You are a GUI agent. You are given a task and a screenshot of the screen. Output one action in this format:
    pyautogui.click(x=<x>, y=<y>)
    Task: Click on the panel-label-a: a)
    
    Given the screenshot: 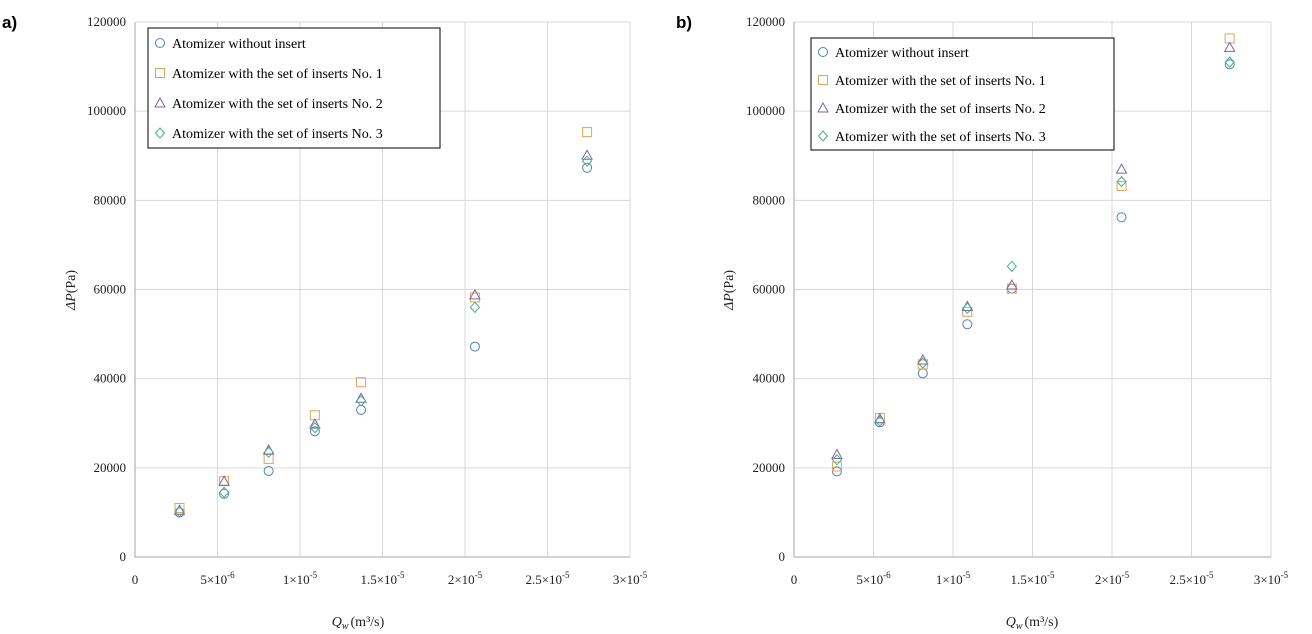 What is the action you would take?
    pyautogui.click(x=9, y=22)
    